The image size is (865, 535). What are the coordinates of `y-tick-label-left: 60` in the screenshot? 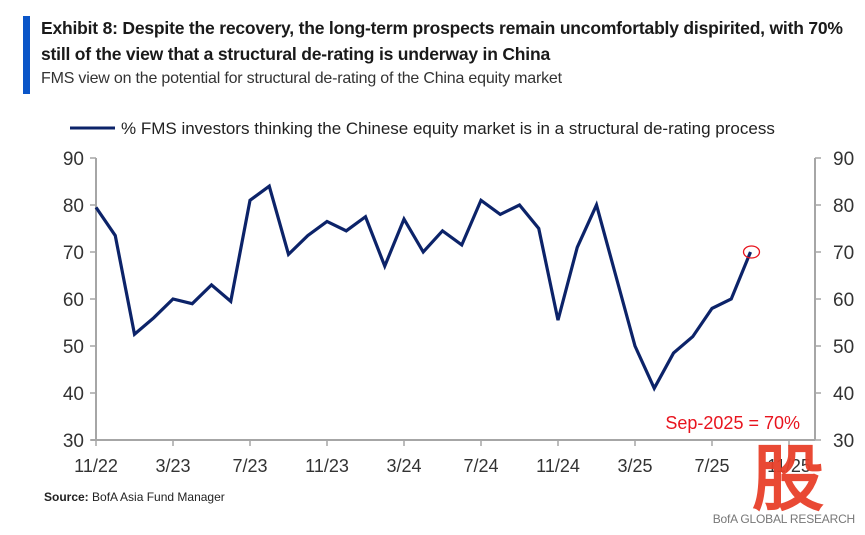 It's located at (73, 300).